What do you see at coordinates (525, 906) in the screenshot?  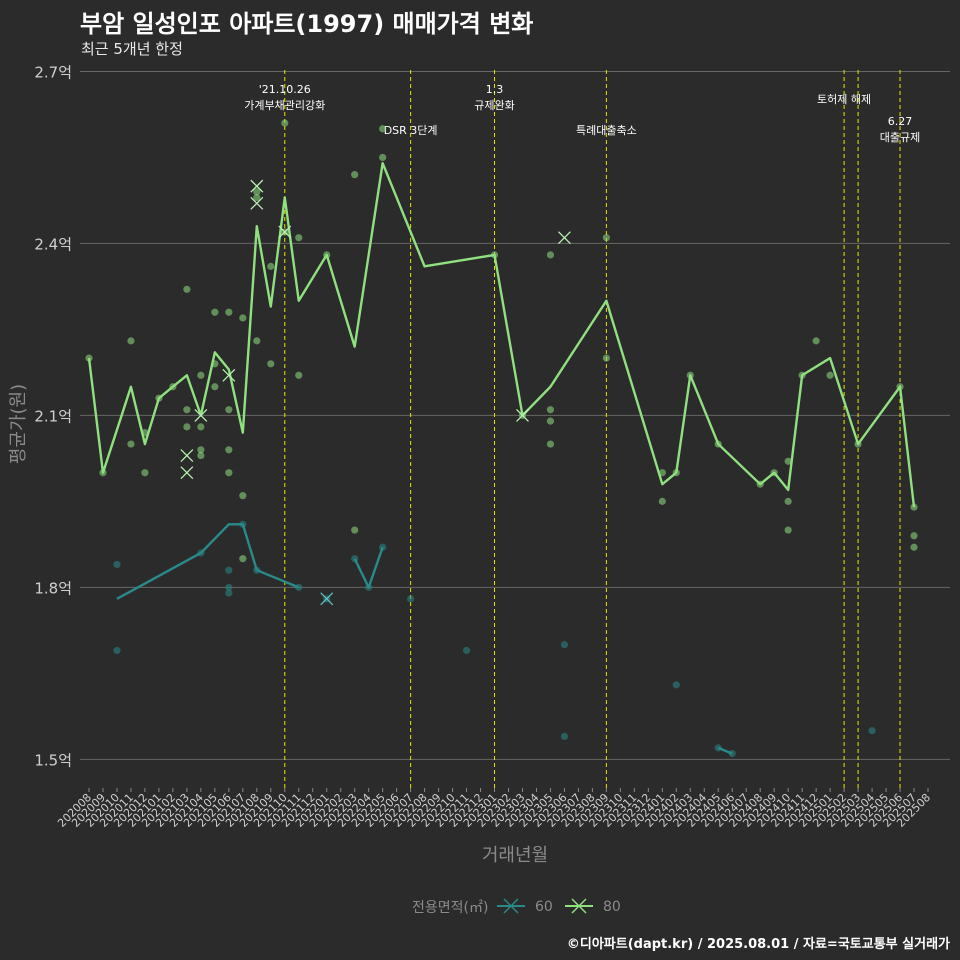 I see `legend-item-60: 60` at bounding box center [525, 906].